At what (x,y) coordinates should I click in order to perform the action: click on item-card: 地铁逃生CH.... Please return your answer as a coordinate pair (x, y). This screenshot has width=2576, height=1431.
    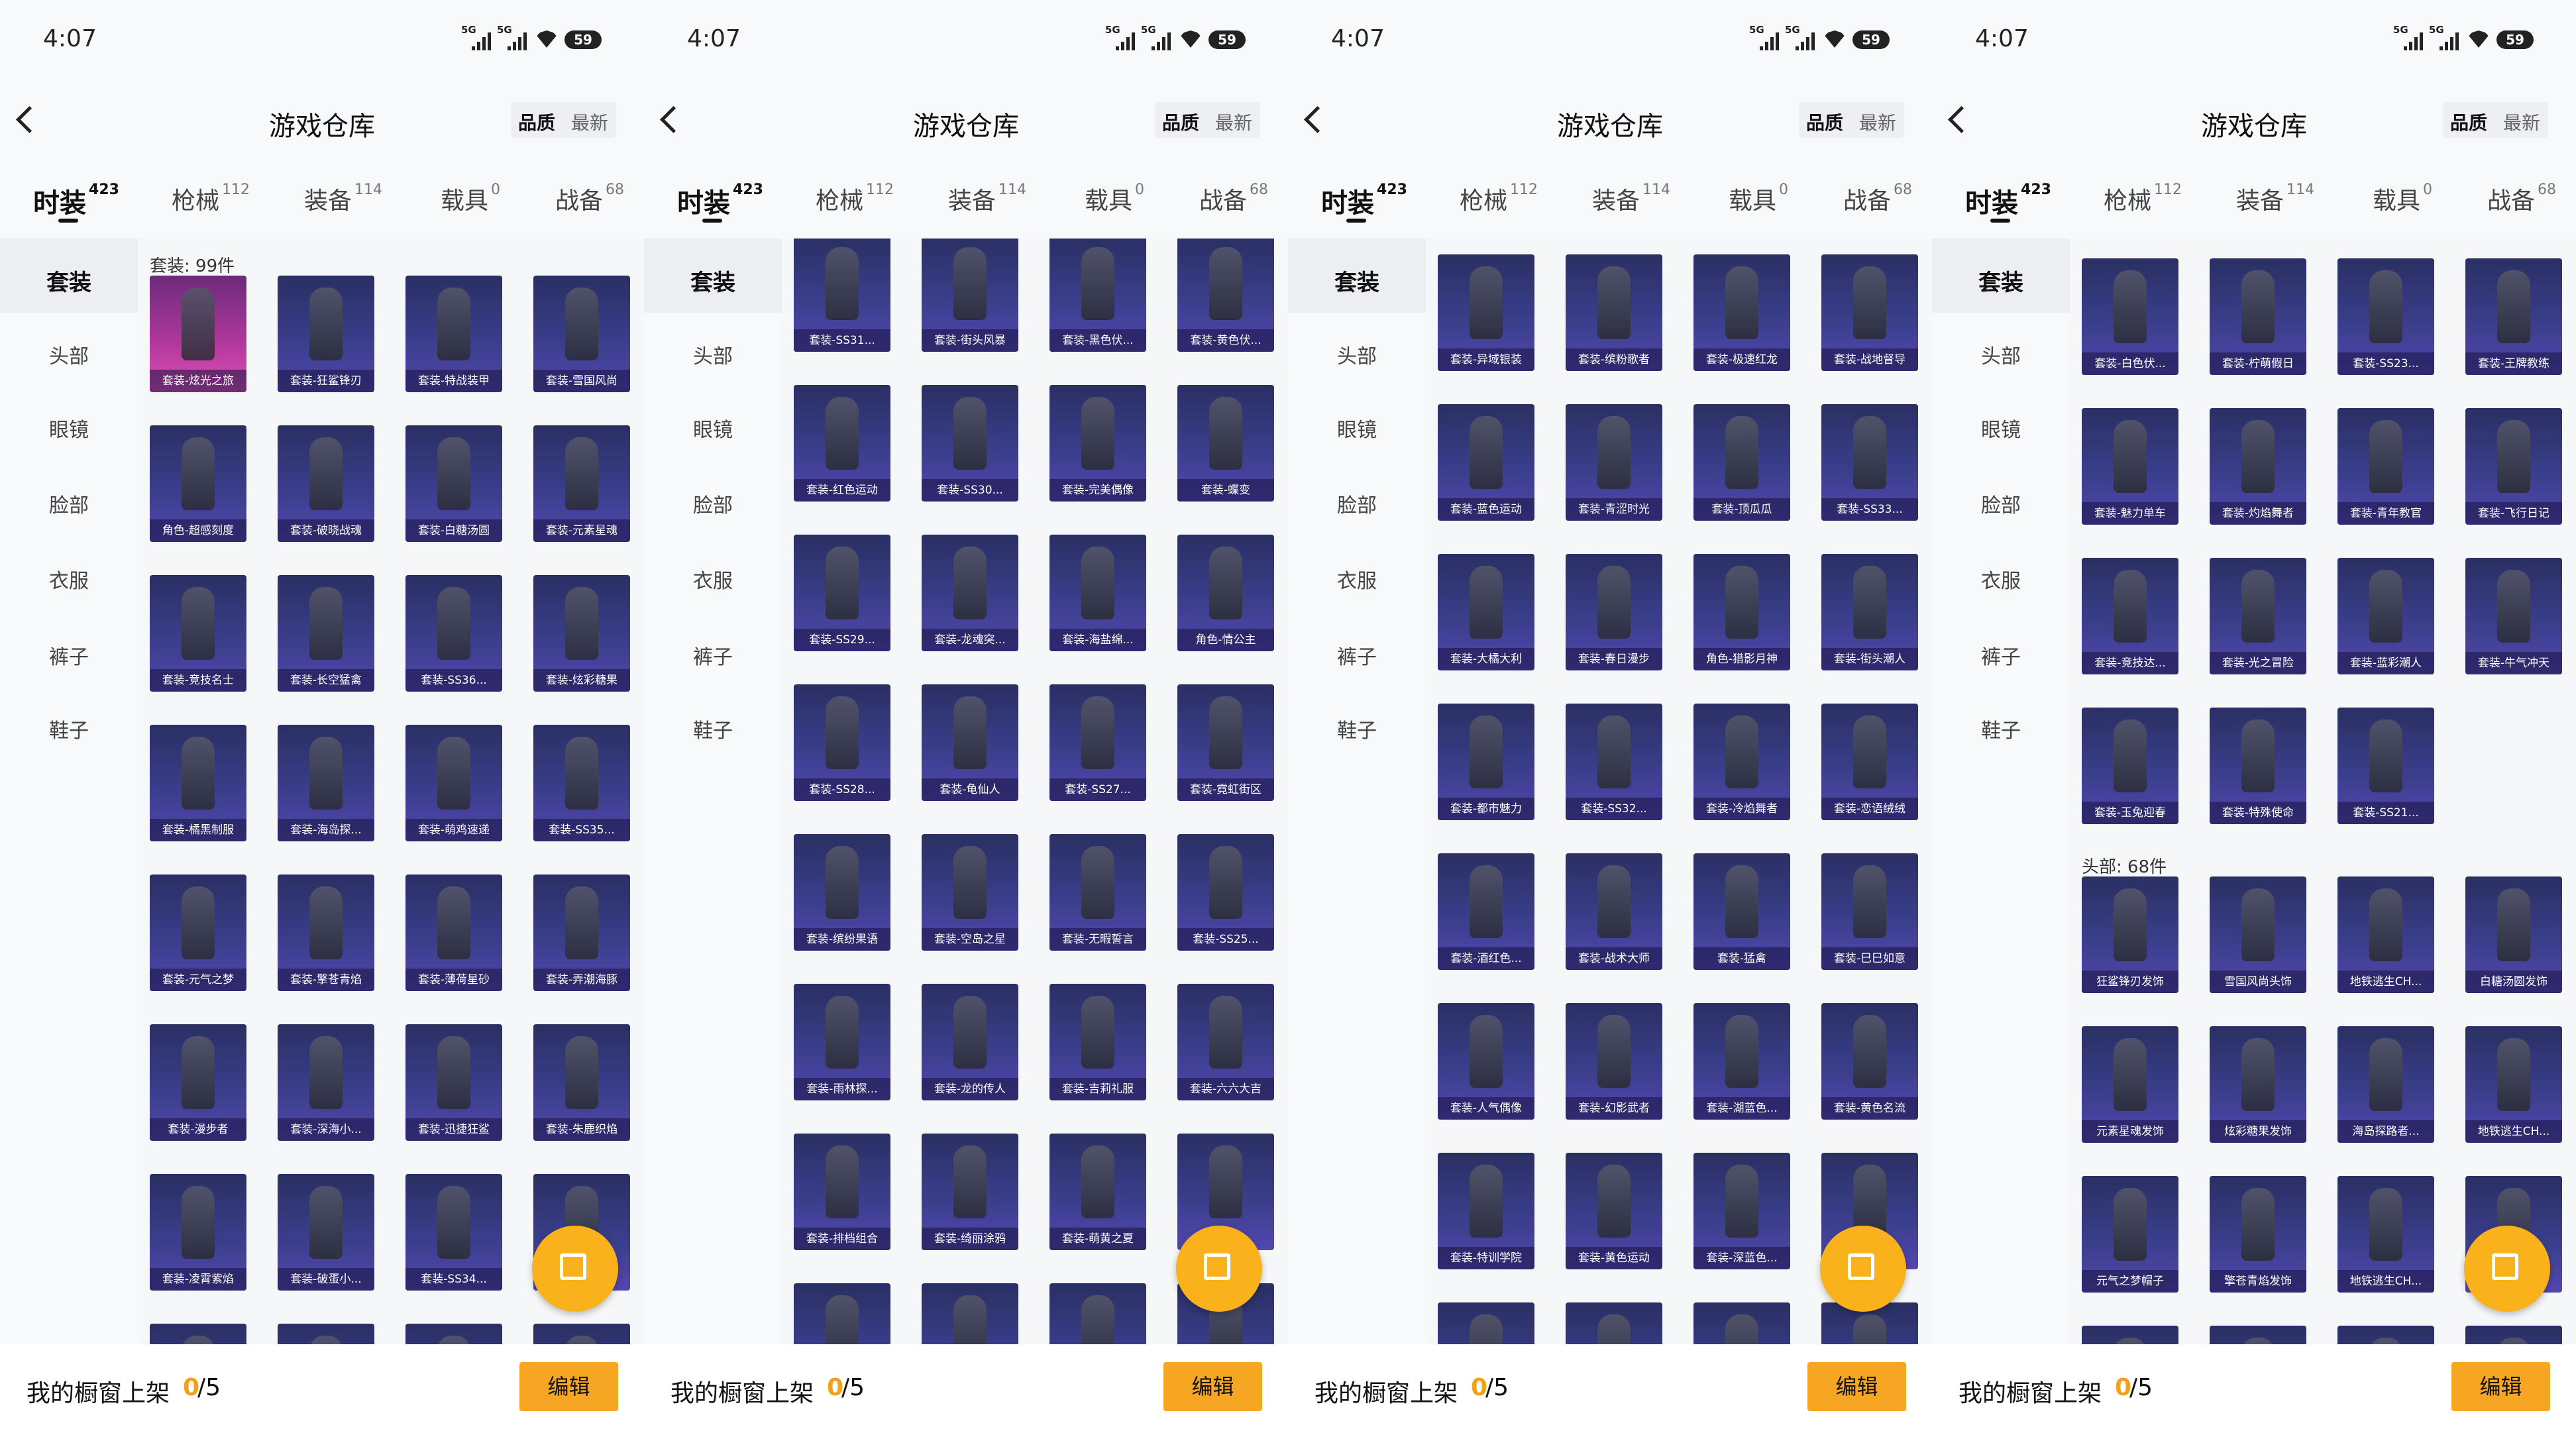
    Looking at the image, I should click on (2385, 1234).